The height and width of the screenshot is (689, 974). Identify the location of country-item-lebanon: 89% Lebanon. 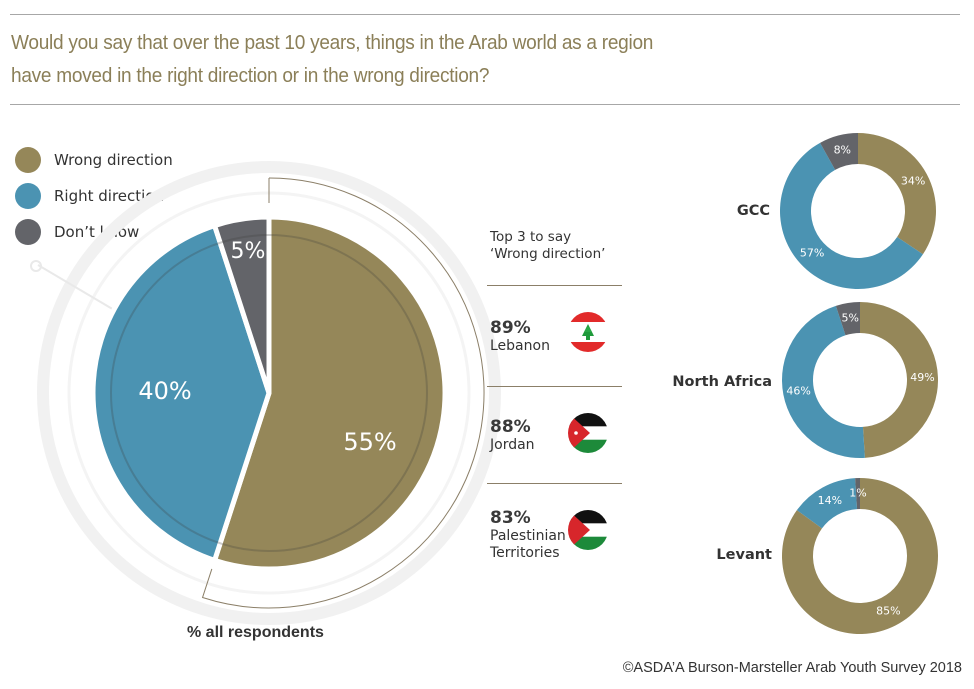
(520, 336).